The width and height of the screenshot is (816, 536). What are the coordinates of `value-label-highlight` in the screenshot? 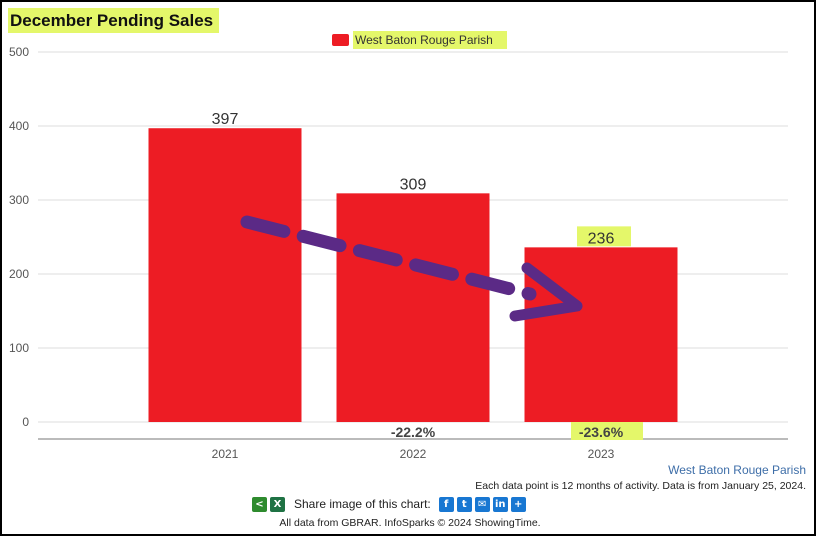 It's located at (604, 236).